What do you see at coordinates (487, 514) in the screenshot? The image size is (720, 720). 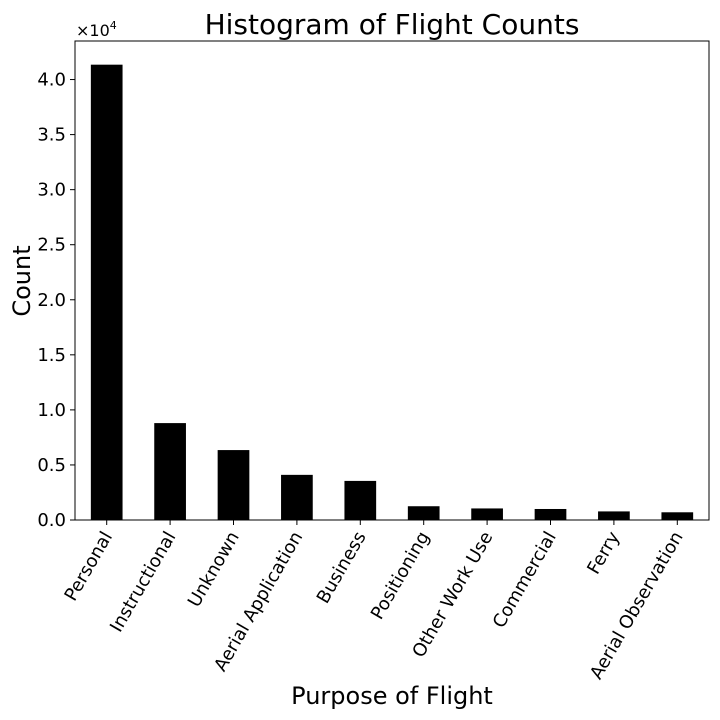 I see `bar-other-work-use` at bounding box center [487, 514].